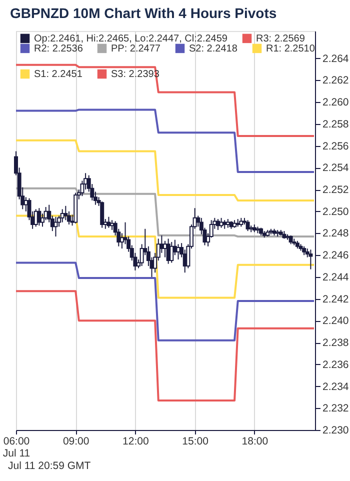  Describe the element at coordinates (255, 442) in the screenshot. I see `x-tick-label: 18:00` at that location.